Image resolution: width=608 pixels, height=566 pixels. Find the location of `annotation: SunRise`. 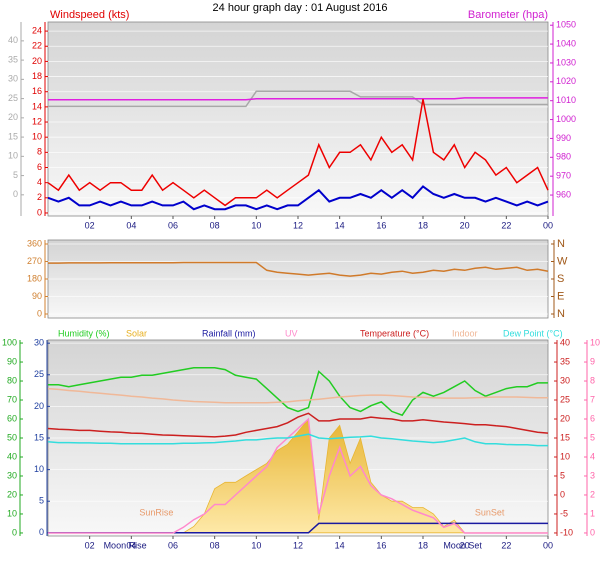

annotation: SunRise is located at coordinates (156, 512).